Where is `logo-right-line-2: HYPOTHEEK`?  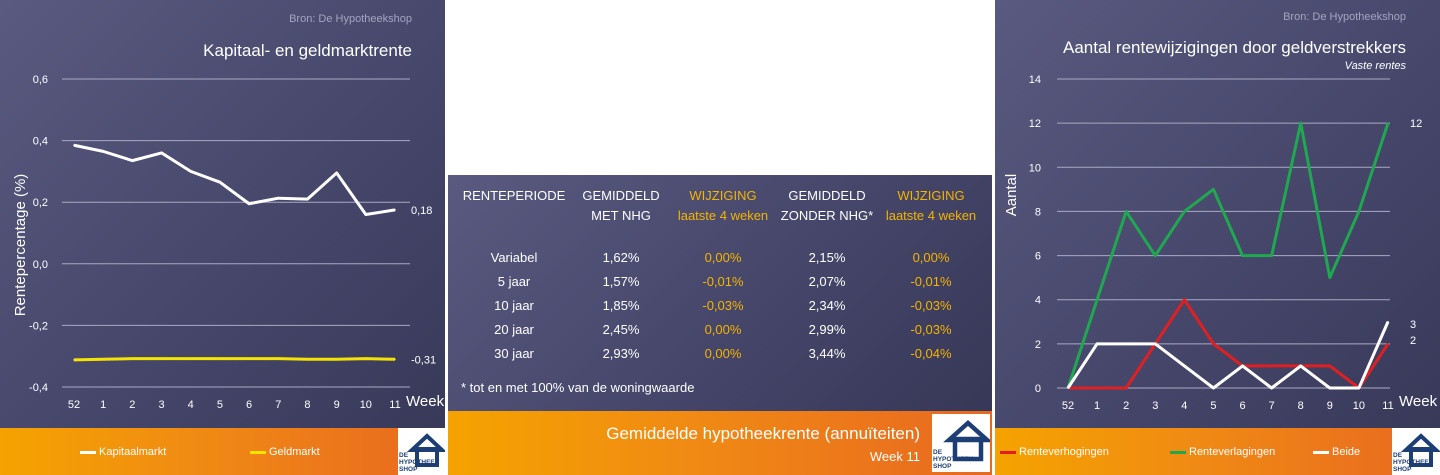 logo-right-line-2: HYPOTHEEK is located at coordinates (1413, 462).